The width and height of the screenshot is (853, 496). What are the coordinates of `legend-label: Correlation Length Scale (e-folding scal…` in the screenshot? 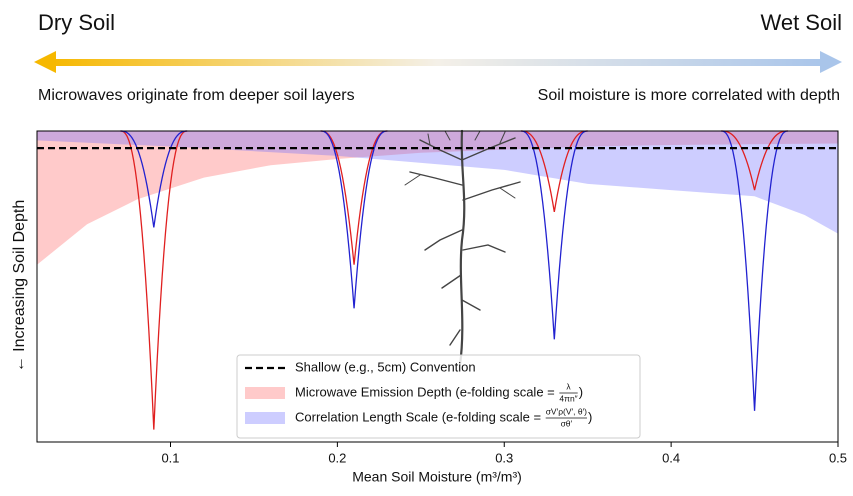 It's located at (420, 416).